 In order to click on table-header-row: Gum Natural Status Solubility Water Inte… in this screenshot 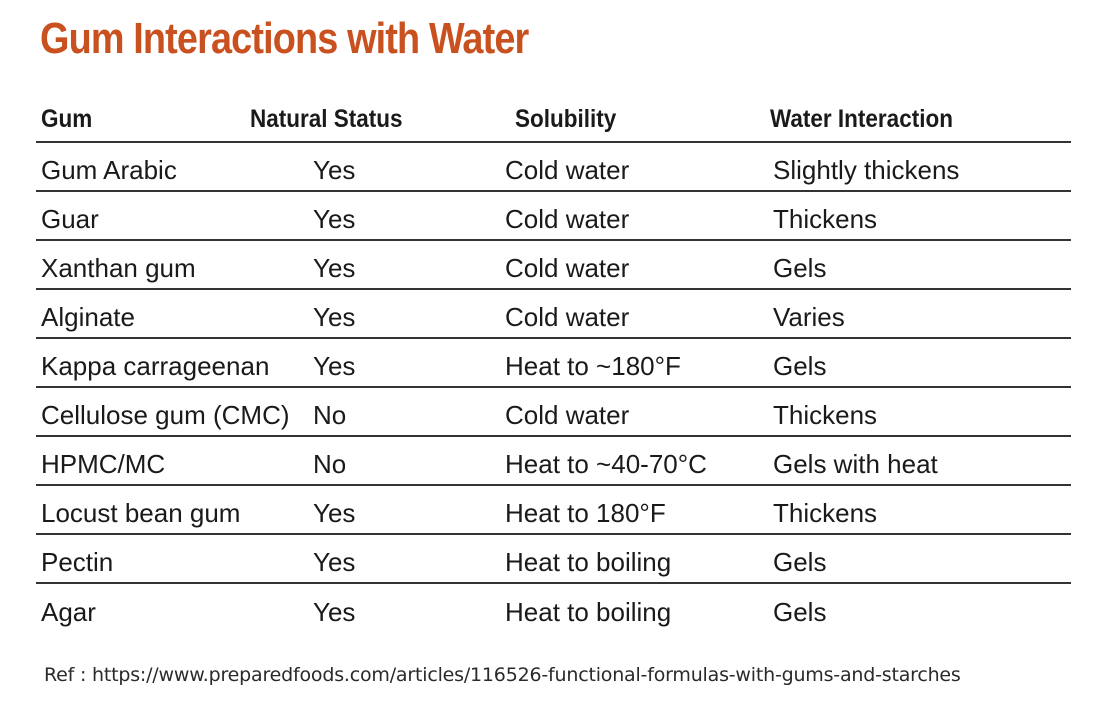, I will do `click(553, 120)`.